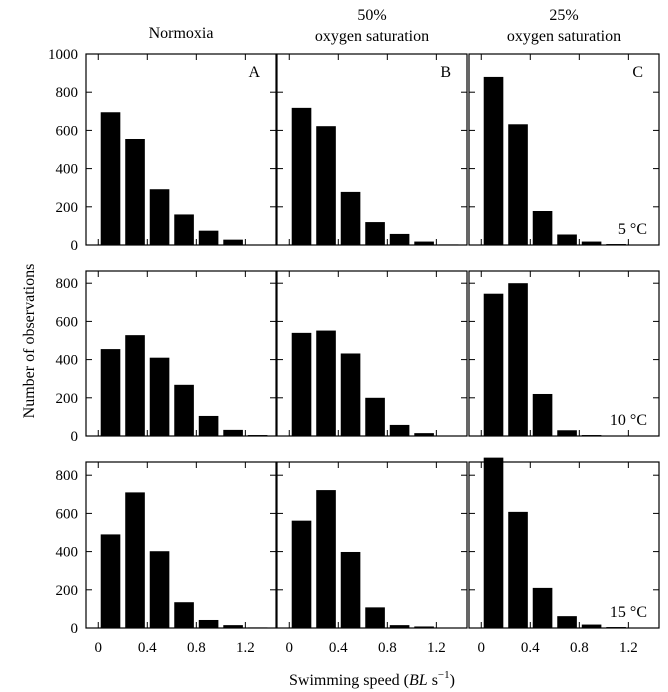 The width and height of the screenshot is (668, 692). I want to click on x-axis-label: Swimming speed (BL s−1), so click(372, 679).